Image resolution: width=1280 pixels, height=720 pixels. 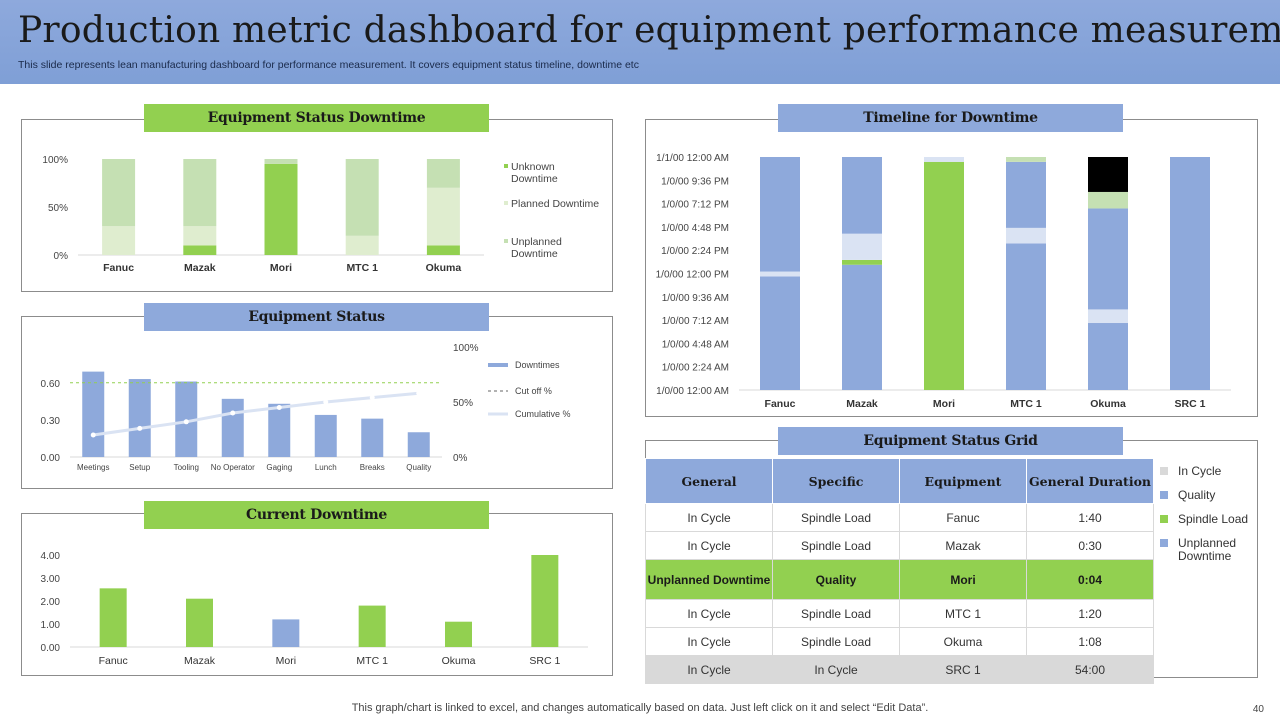 I want to click on legend-label: Planned Downtime, so click(x=555, y=204).